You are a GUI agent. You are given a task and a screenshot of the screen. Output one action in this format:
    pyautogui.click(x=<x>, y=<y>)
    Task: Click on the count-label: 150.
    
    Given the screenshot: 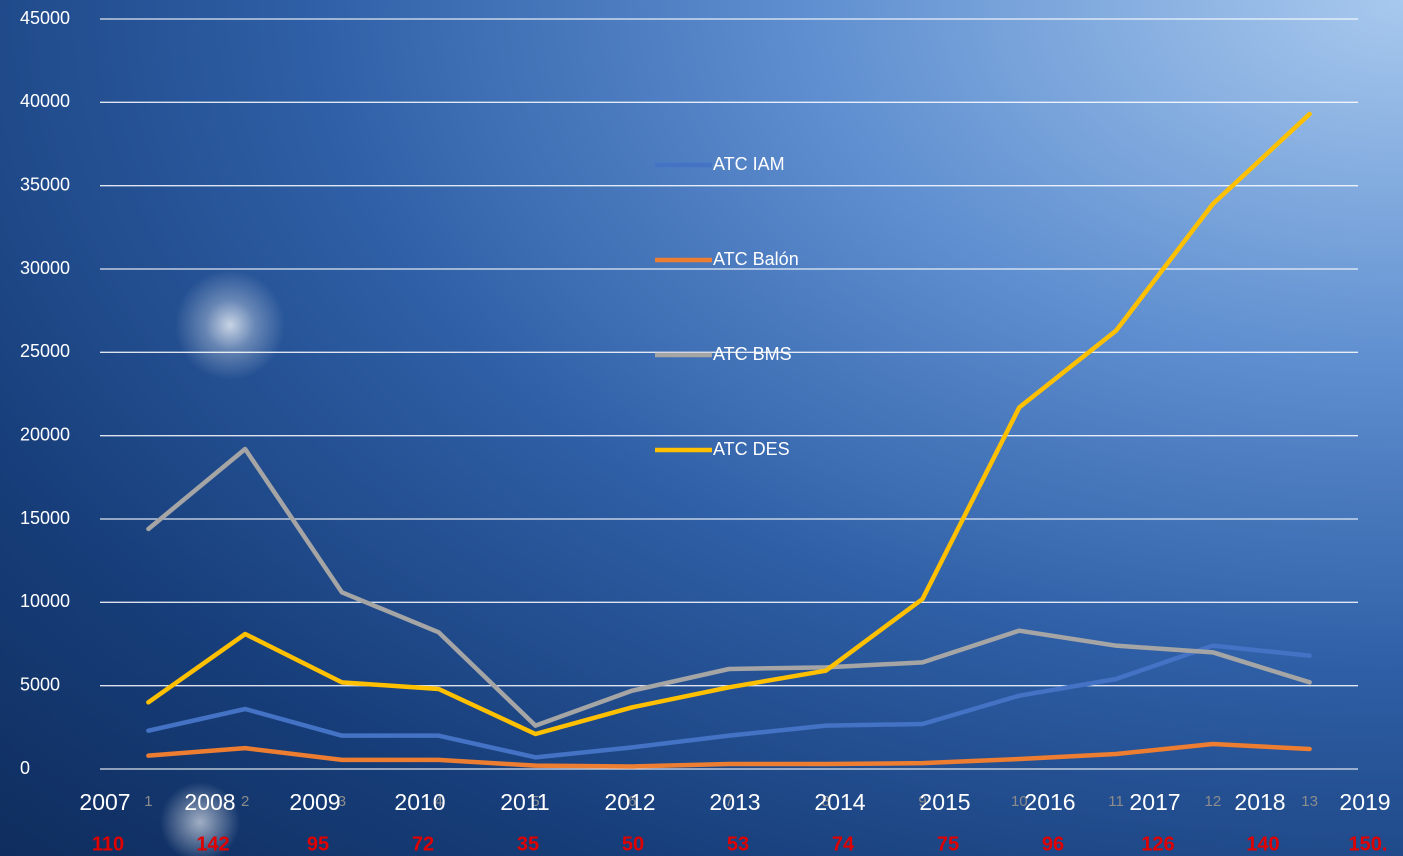 What is the action you would take?
    pyautogui.click(x=1368, y=844)
    